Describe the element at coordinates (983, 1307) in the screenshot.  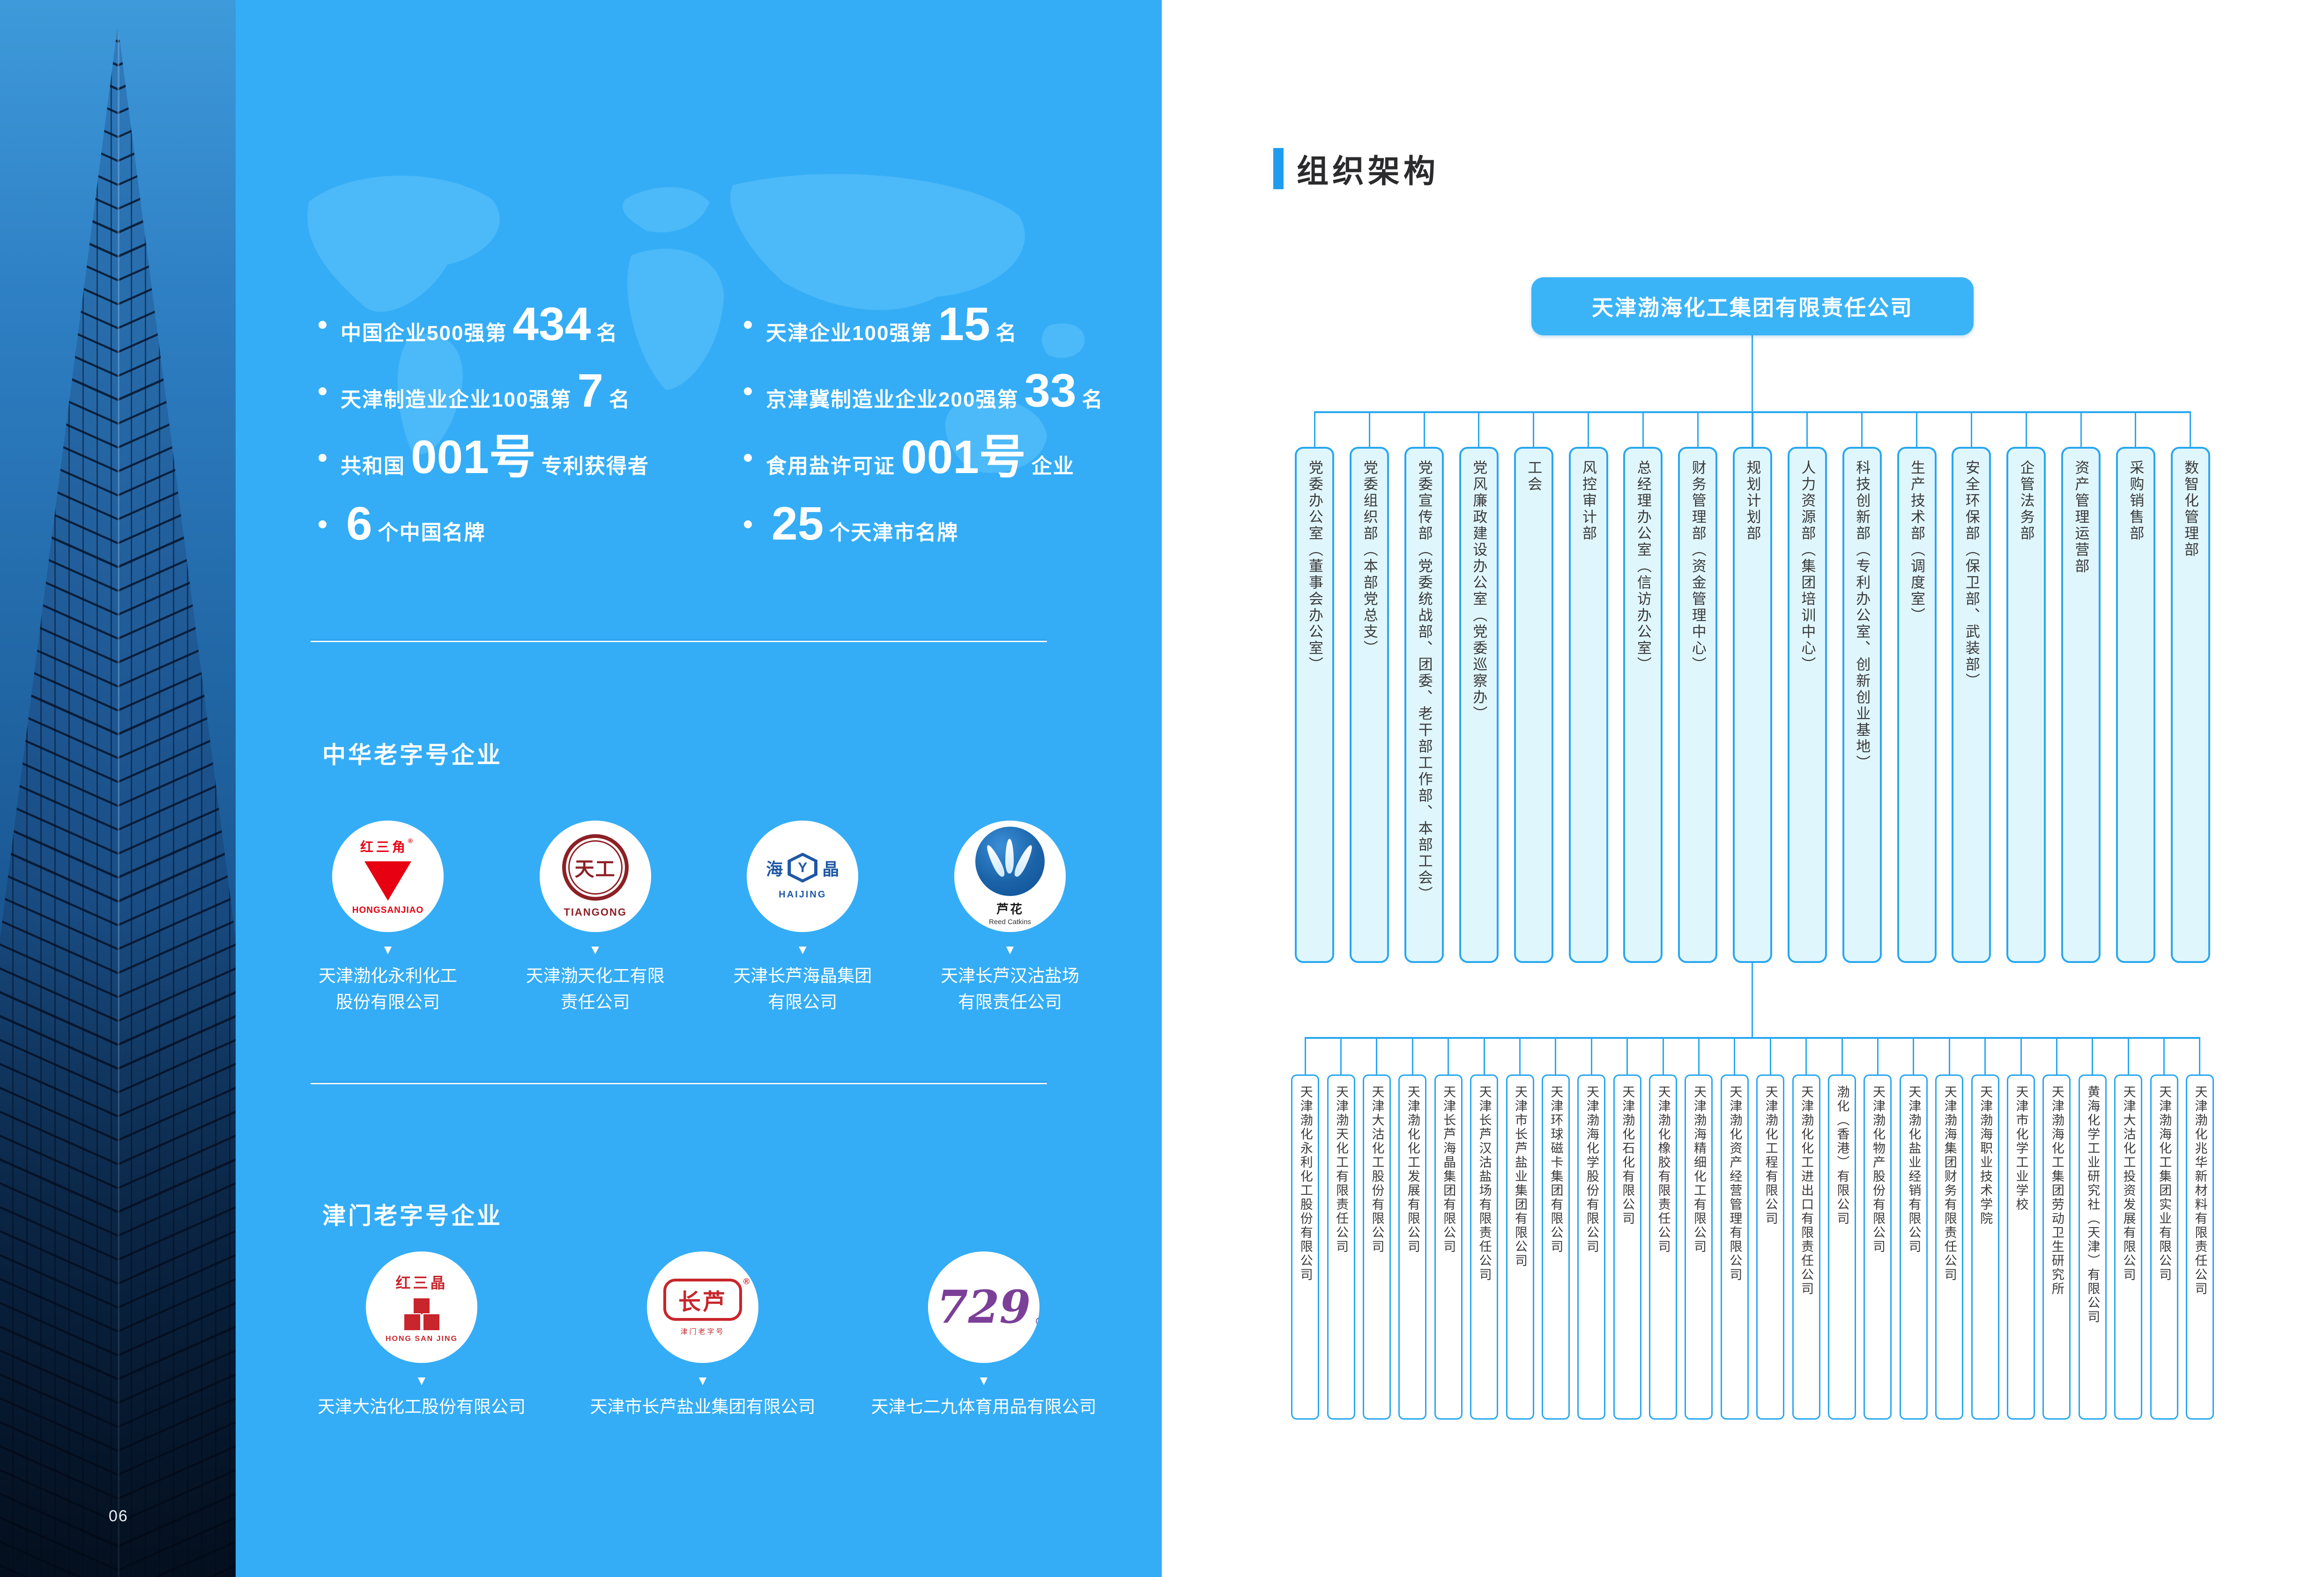
I see `729-logo-icon: 729®` at that location.